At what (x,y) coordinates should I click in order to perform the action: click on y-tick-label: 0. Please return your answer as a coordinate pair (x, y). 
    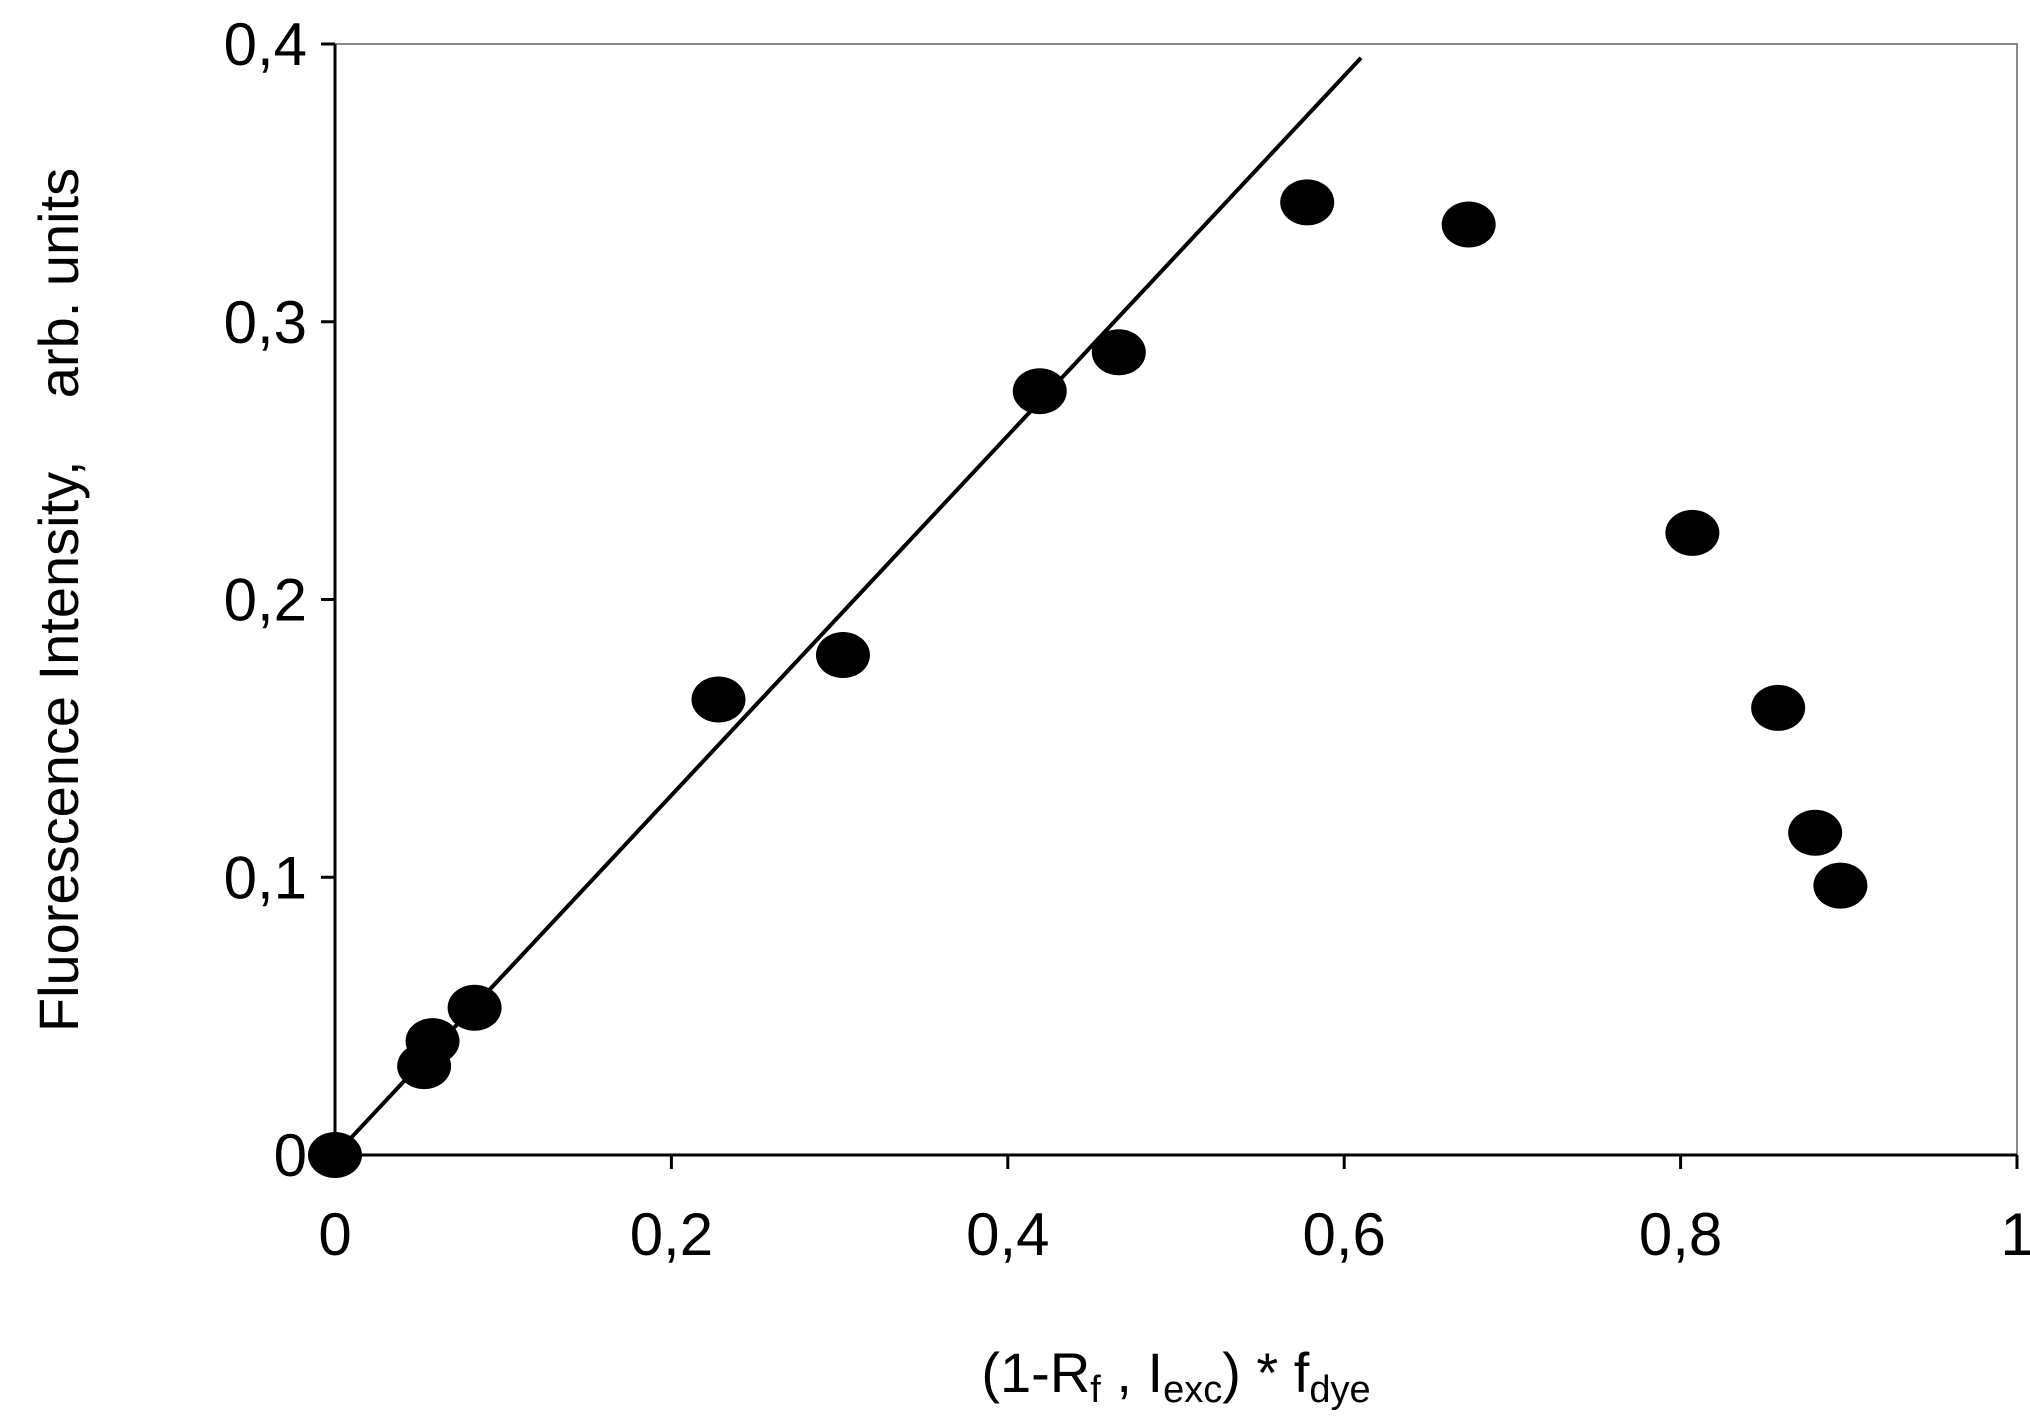
    Looking at the image, I should click on (290, 1155).